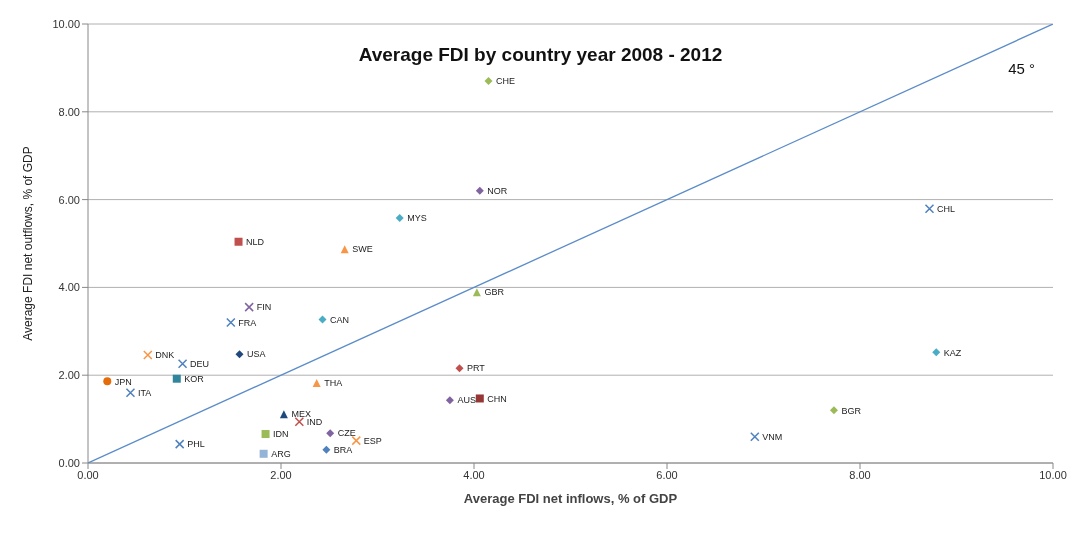 Image resolution: width=1081 pixels, height=541 pixels. I want to click on x-tick-label: 10.00, so click(1053, 474).